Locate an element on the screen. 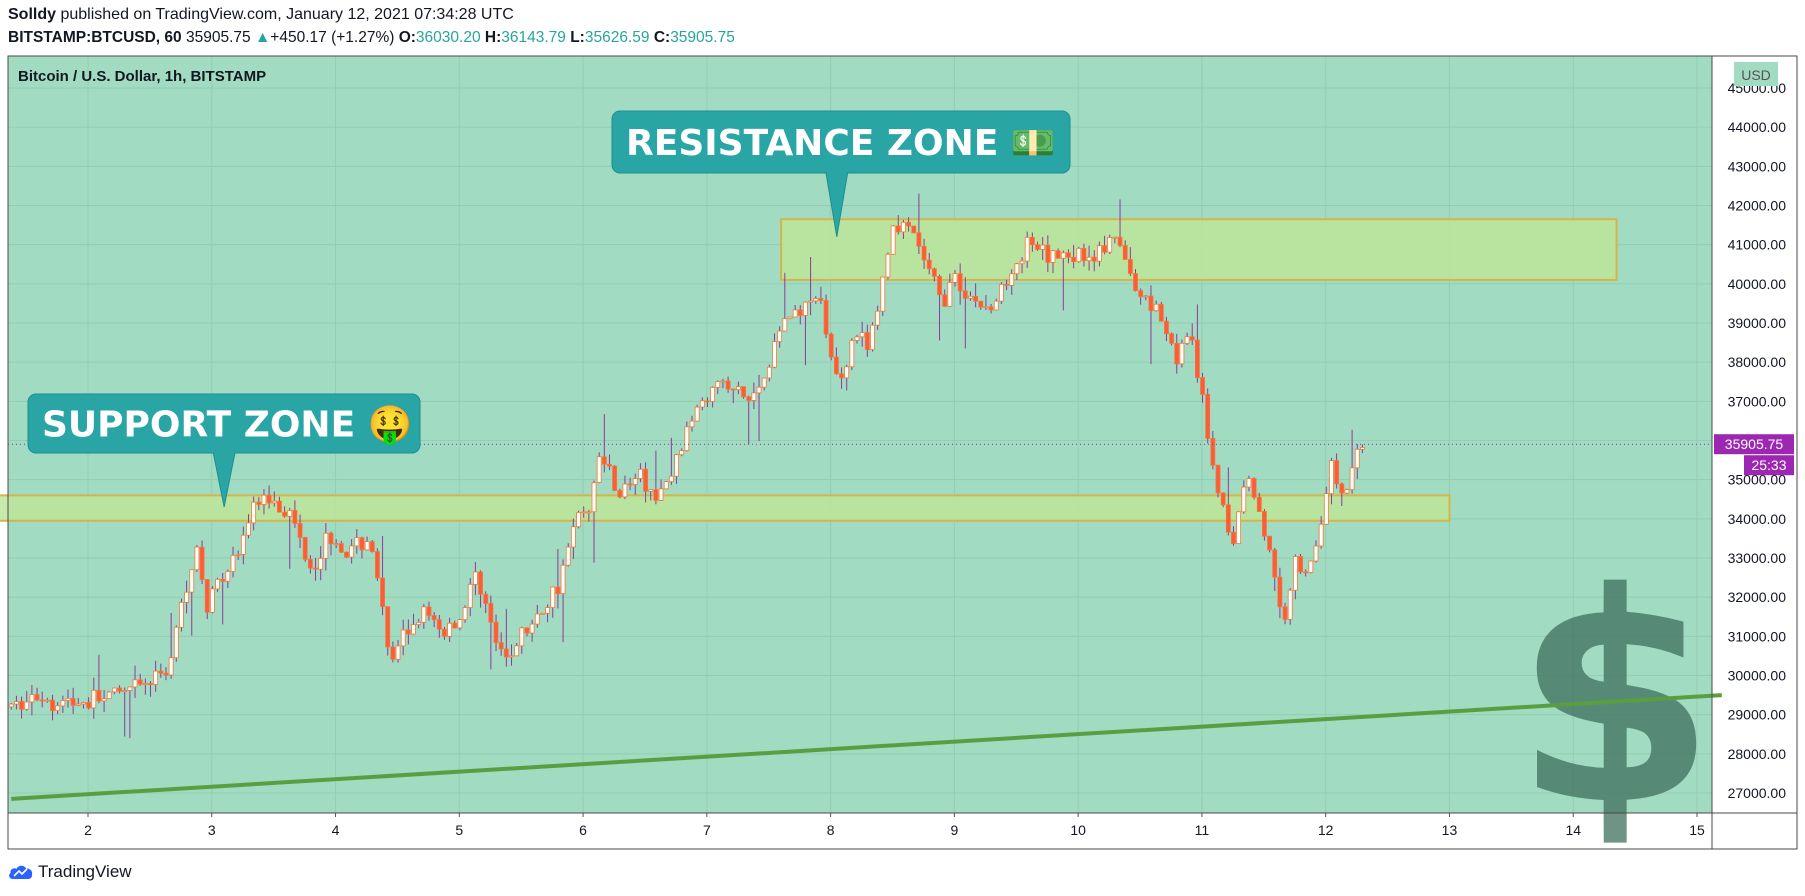 The width and height of the screenshot is (1805, 896). tradingview-logo: TradingView is located at coordinates (70, 872).